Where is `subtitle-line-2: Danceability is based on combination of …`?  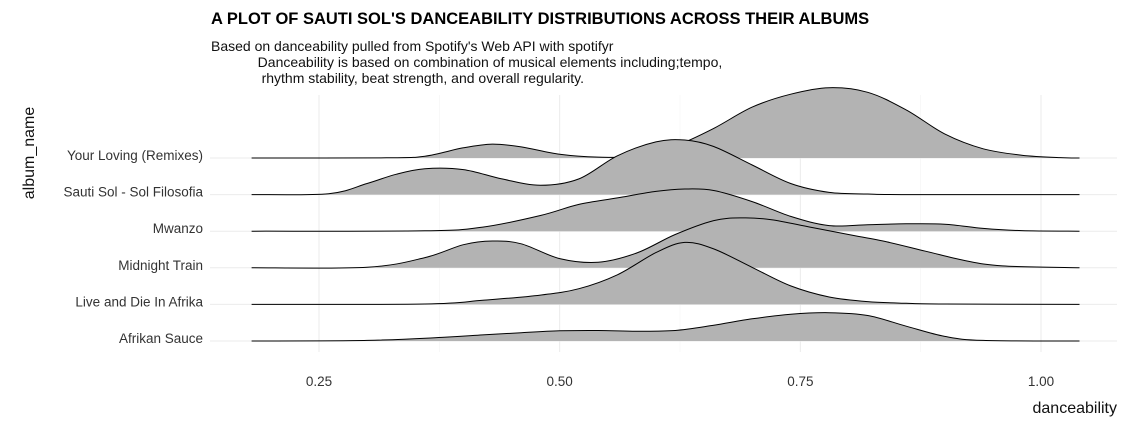
subtitle-line-2: Danceability is based on combination of … is located at coordinates (467, 62).